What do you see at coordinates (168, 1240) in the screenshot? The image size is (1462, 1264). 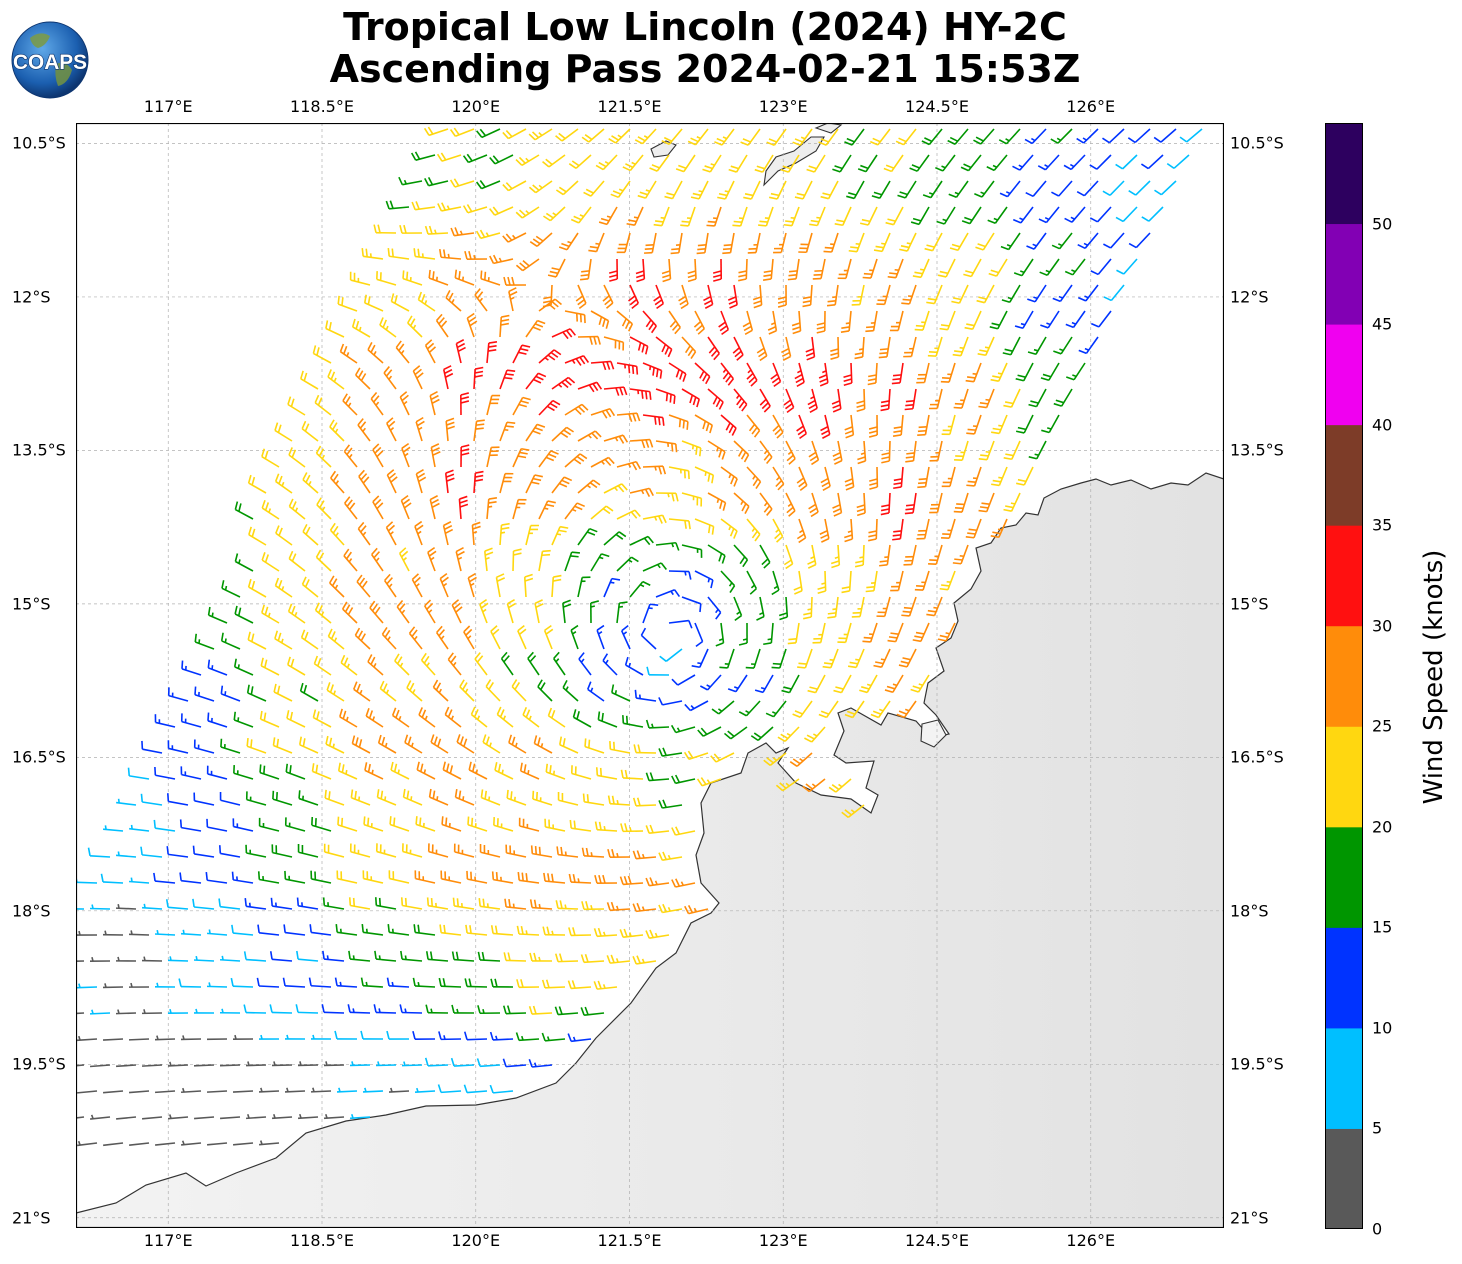 I see `lon-tick-label: 117°E` at bounding box center [168, 1240].